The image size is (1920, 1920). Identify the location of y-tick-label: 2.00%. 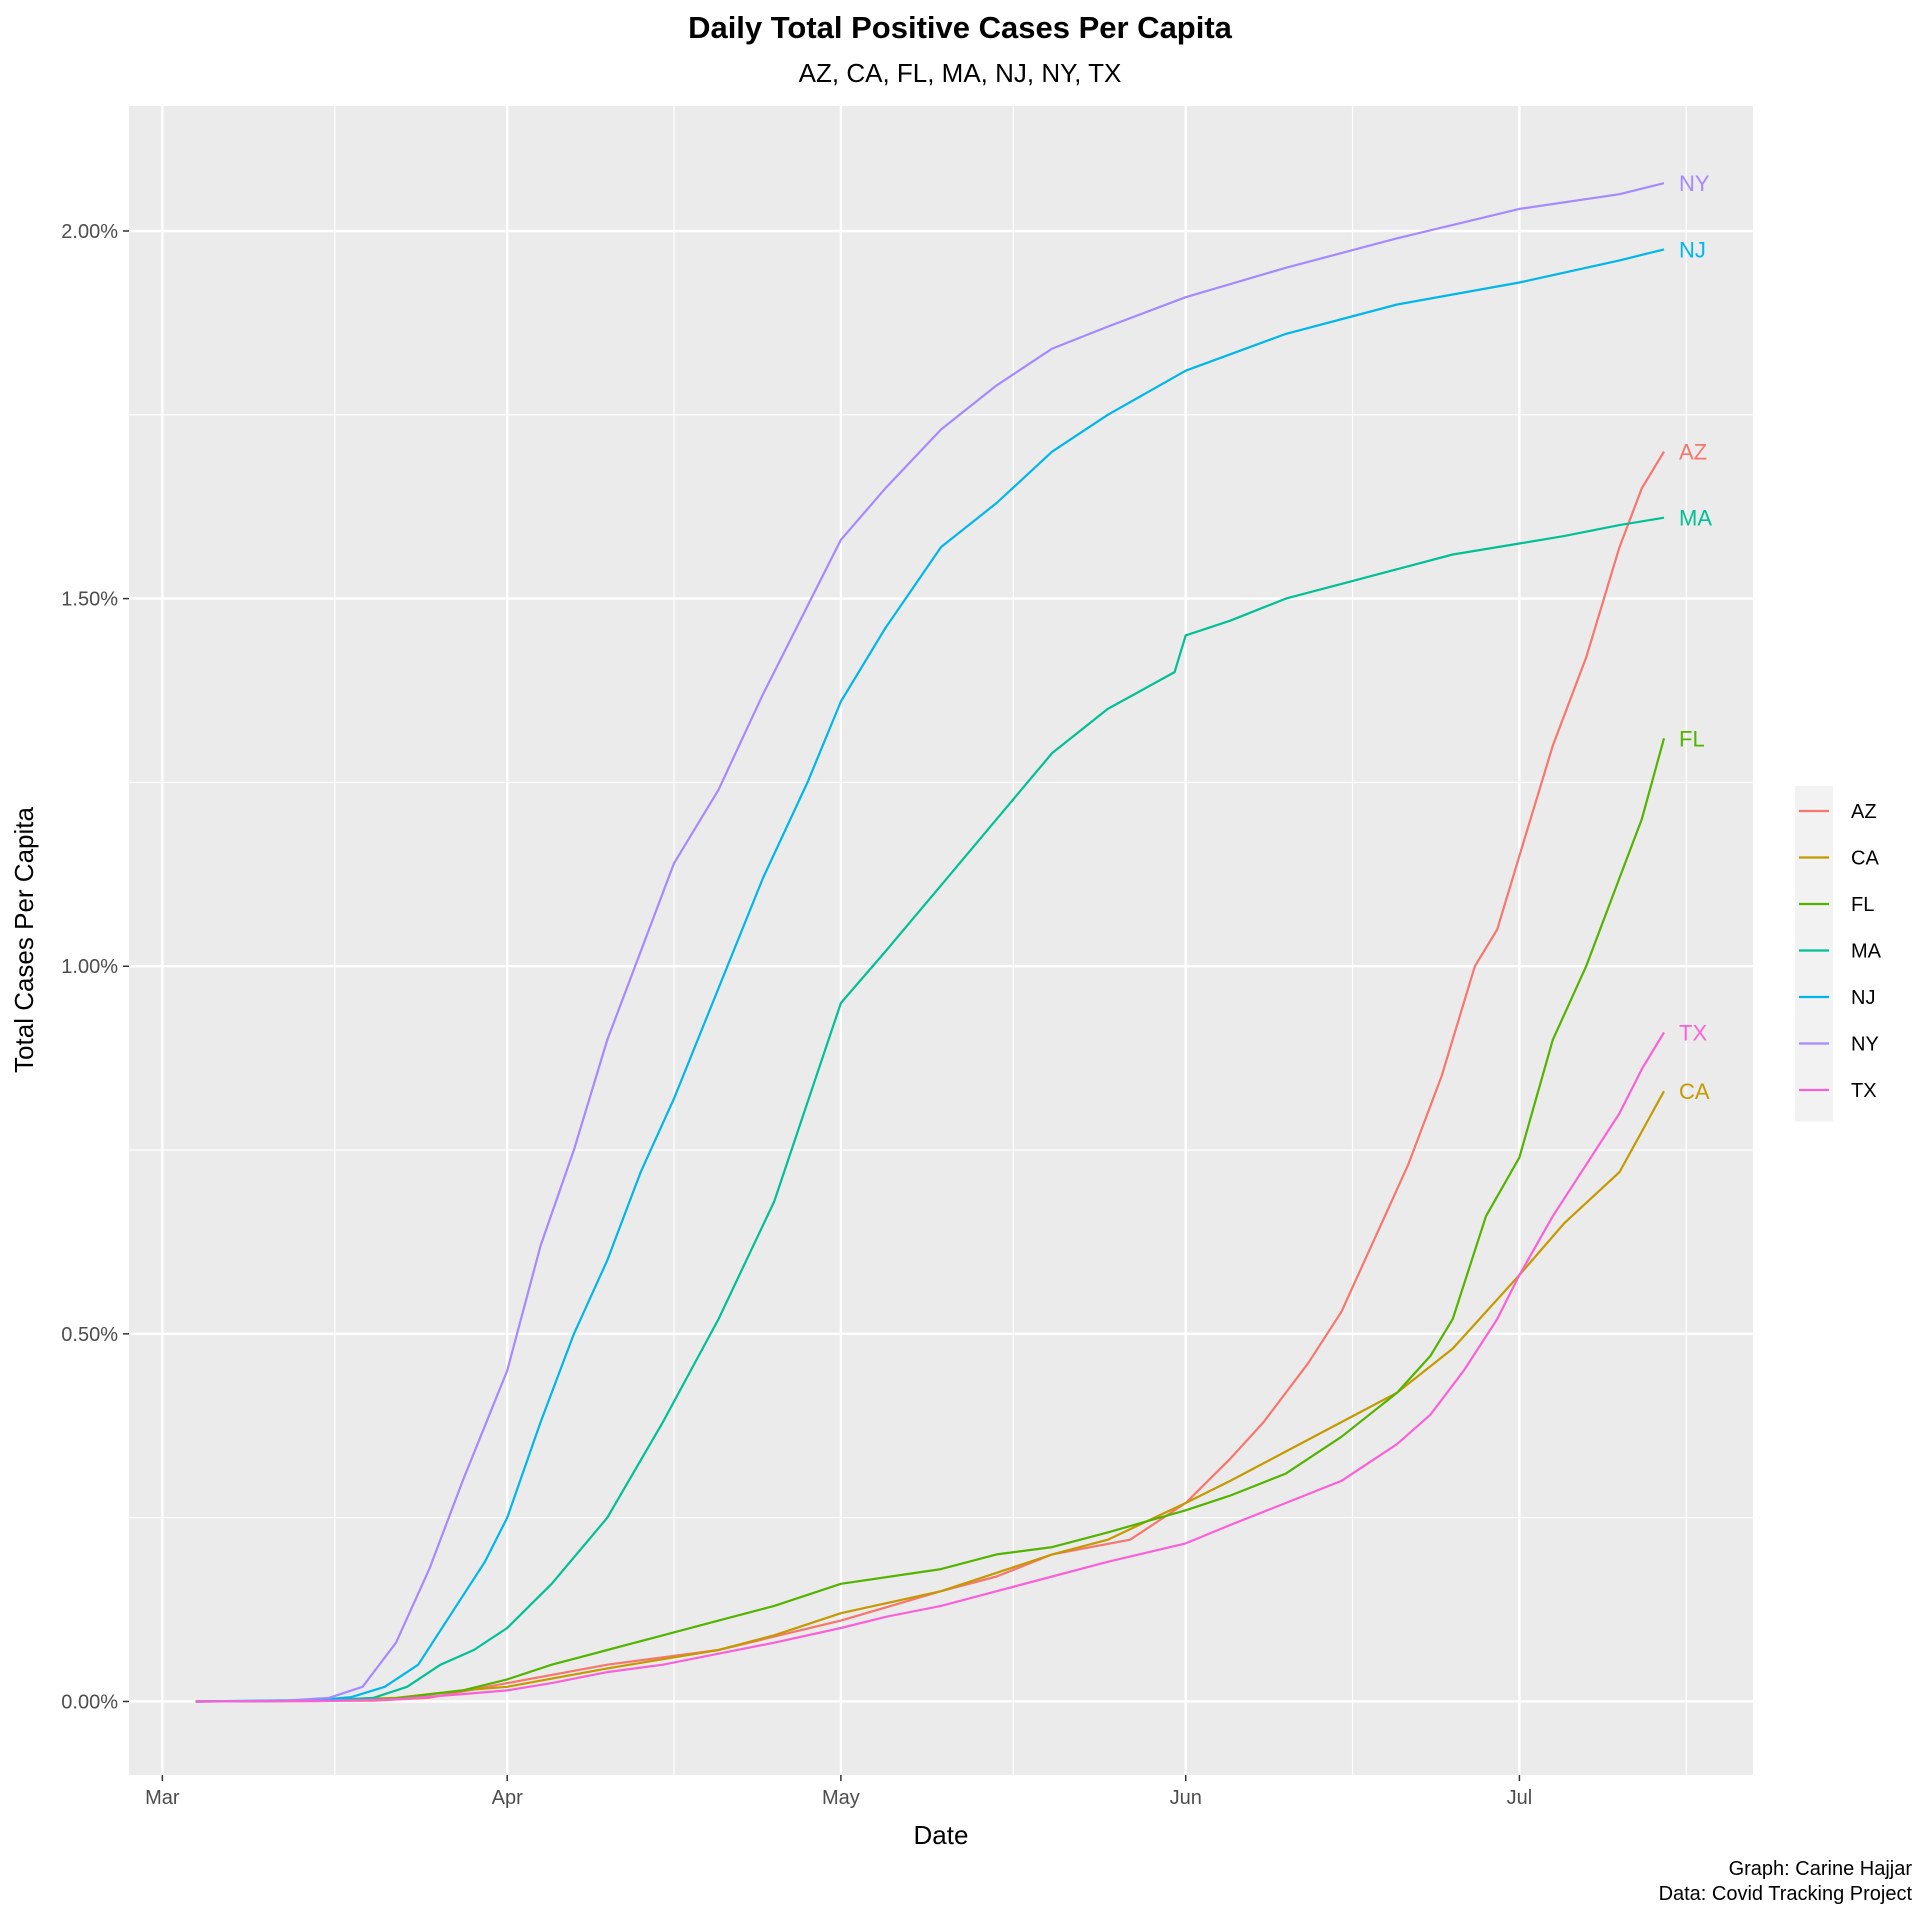
(89, 232).